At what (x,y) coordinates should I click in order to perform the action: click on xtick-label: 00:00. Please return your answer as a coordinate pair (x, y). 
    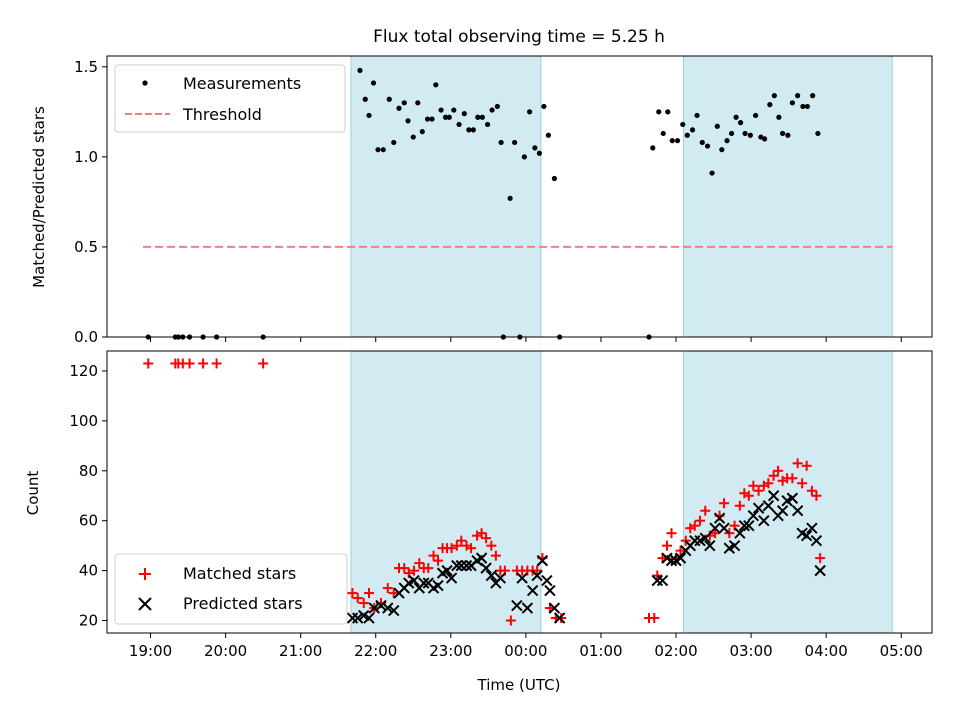
    Looking at the image, I should click on (525, 651).